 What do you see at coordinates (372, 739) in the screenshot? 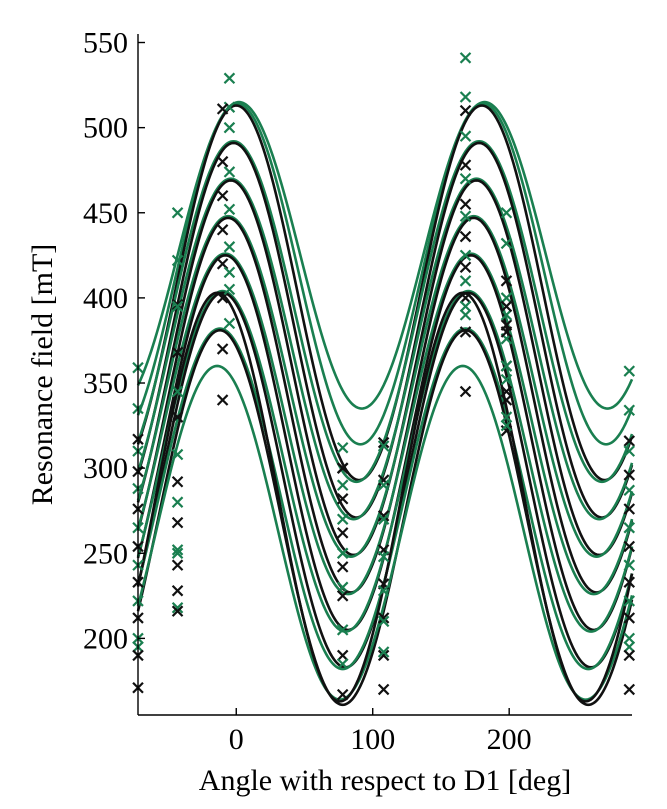
I see `x-tick-label: 100` at bounding box center [372, 739].